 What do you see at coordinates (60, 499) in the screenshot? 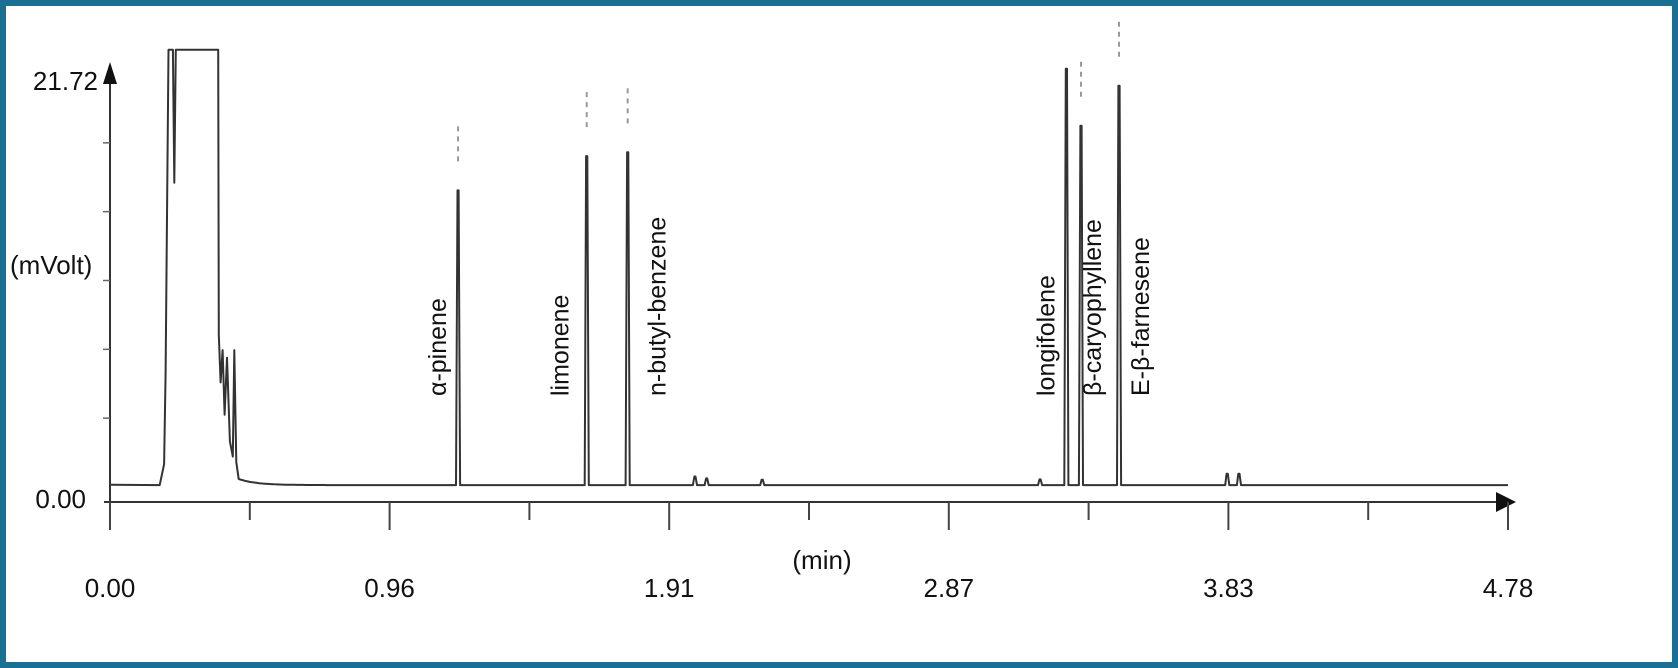
I see `y-tick-label: 0.00` at bounding box center [60, 499].